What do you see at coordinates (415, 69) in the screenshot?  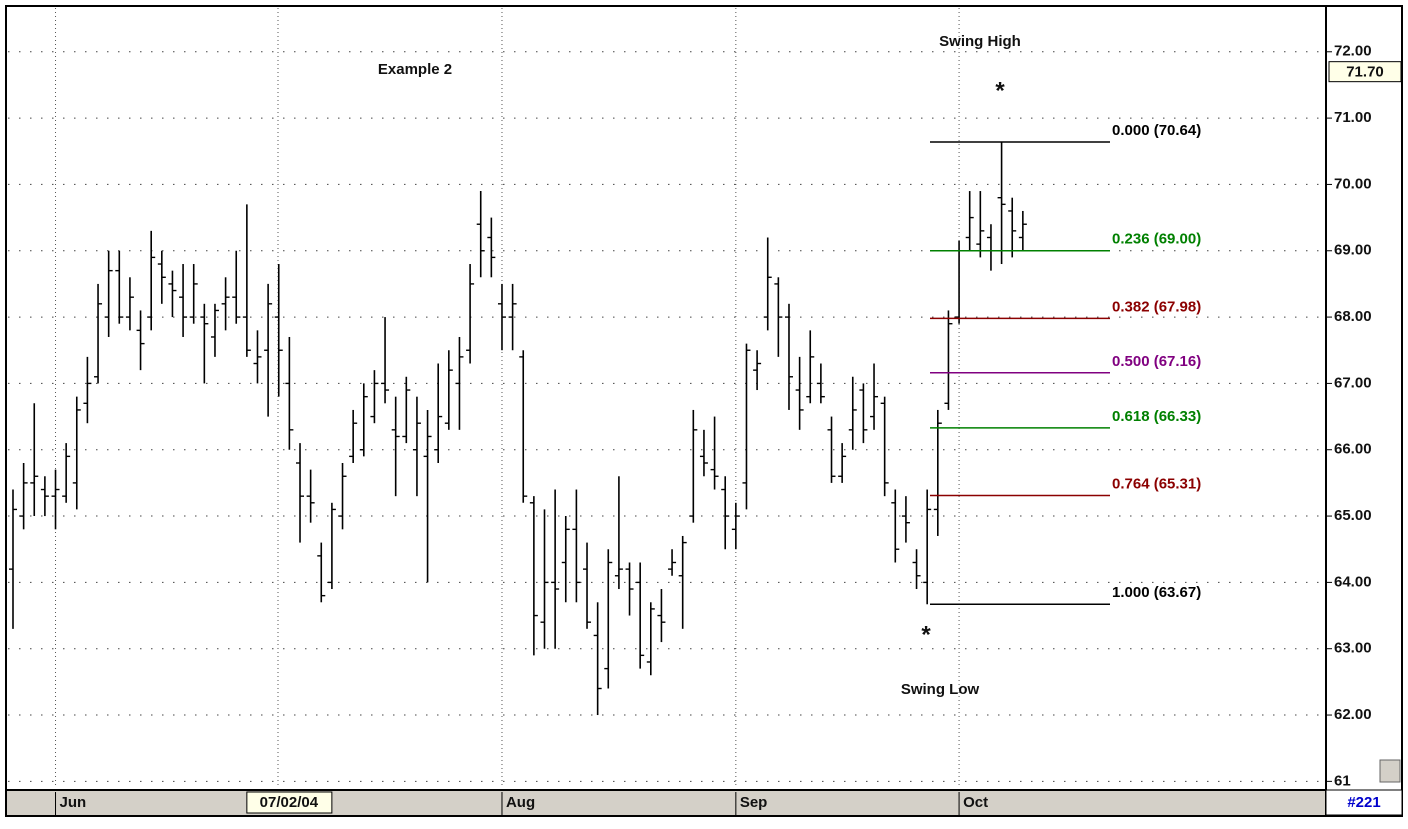 I see `annotation: Example 2` at bounding box center [415, 69].